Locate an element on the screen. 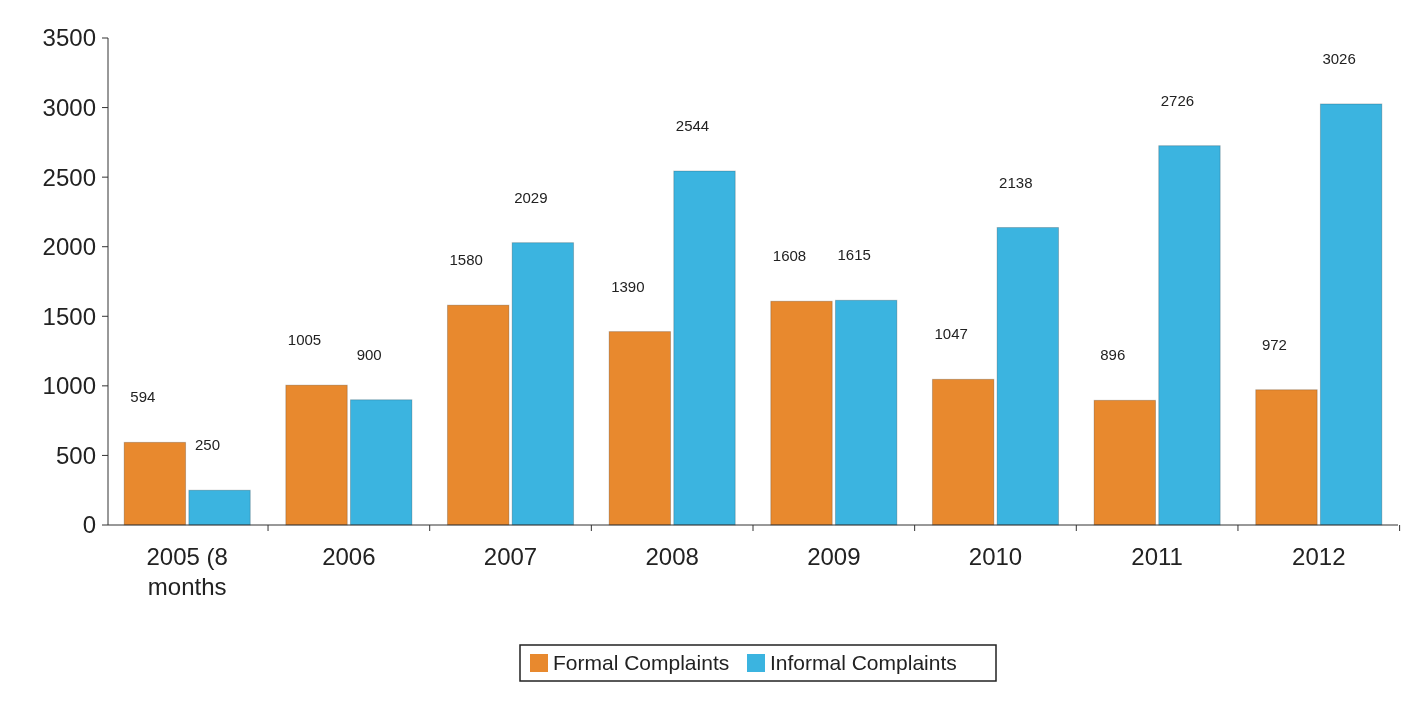 The image size is (1418, 719). data-label: 972 is located at coordinates (1274, 344).